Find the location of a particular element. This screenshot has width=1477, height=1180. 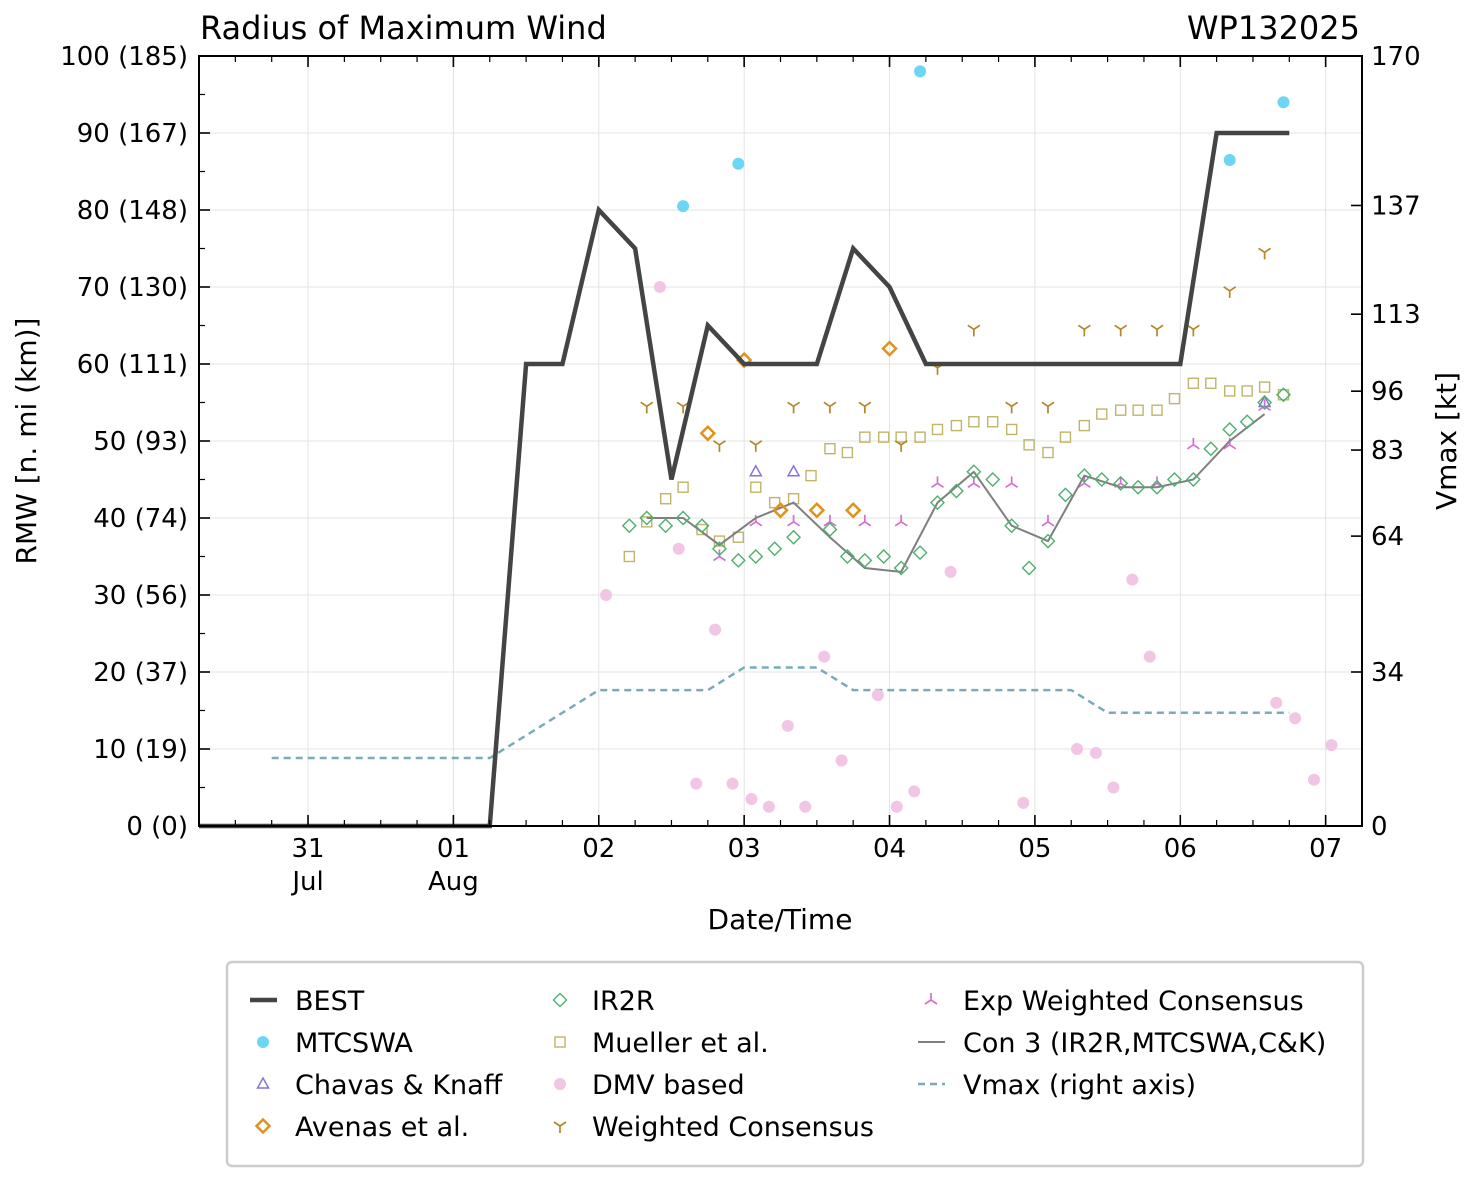

legend-entry-mtcswa: MTCSWA is located at coordinates (335, 1043).